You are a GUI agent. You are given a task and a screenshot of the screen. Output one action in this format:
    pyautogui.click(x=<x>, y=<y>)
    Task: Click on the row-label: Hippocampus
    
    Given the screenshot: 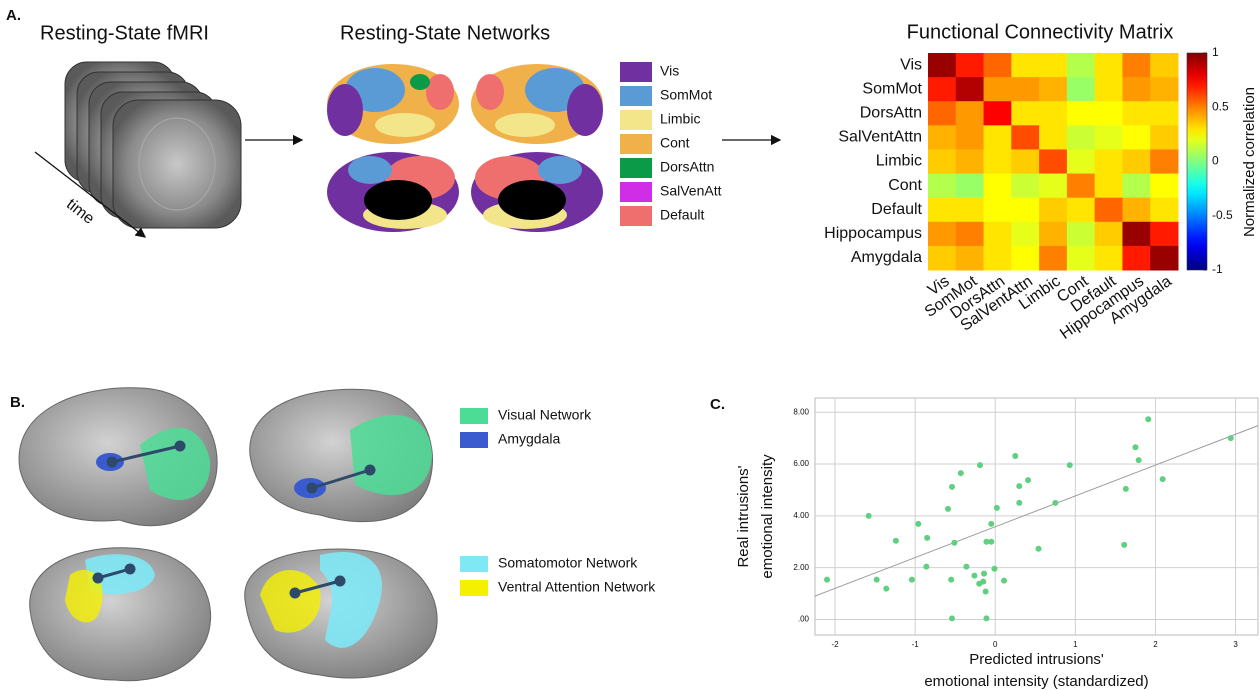 What is the action you would take?
    pyautogui.click(x=873, y=233)
    